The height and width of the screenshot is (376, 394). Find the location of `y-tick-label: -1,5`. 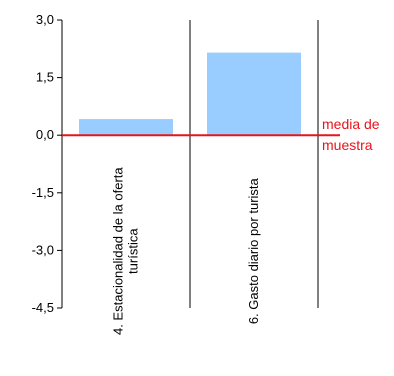

y-tick-label: -1,5 is located at coordinates (43, 192).